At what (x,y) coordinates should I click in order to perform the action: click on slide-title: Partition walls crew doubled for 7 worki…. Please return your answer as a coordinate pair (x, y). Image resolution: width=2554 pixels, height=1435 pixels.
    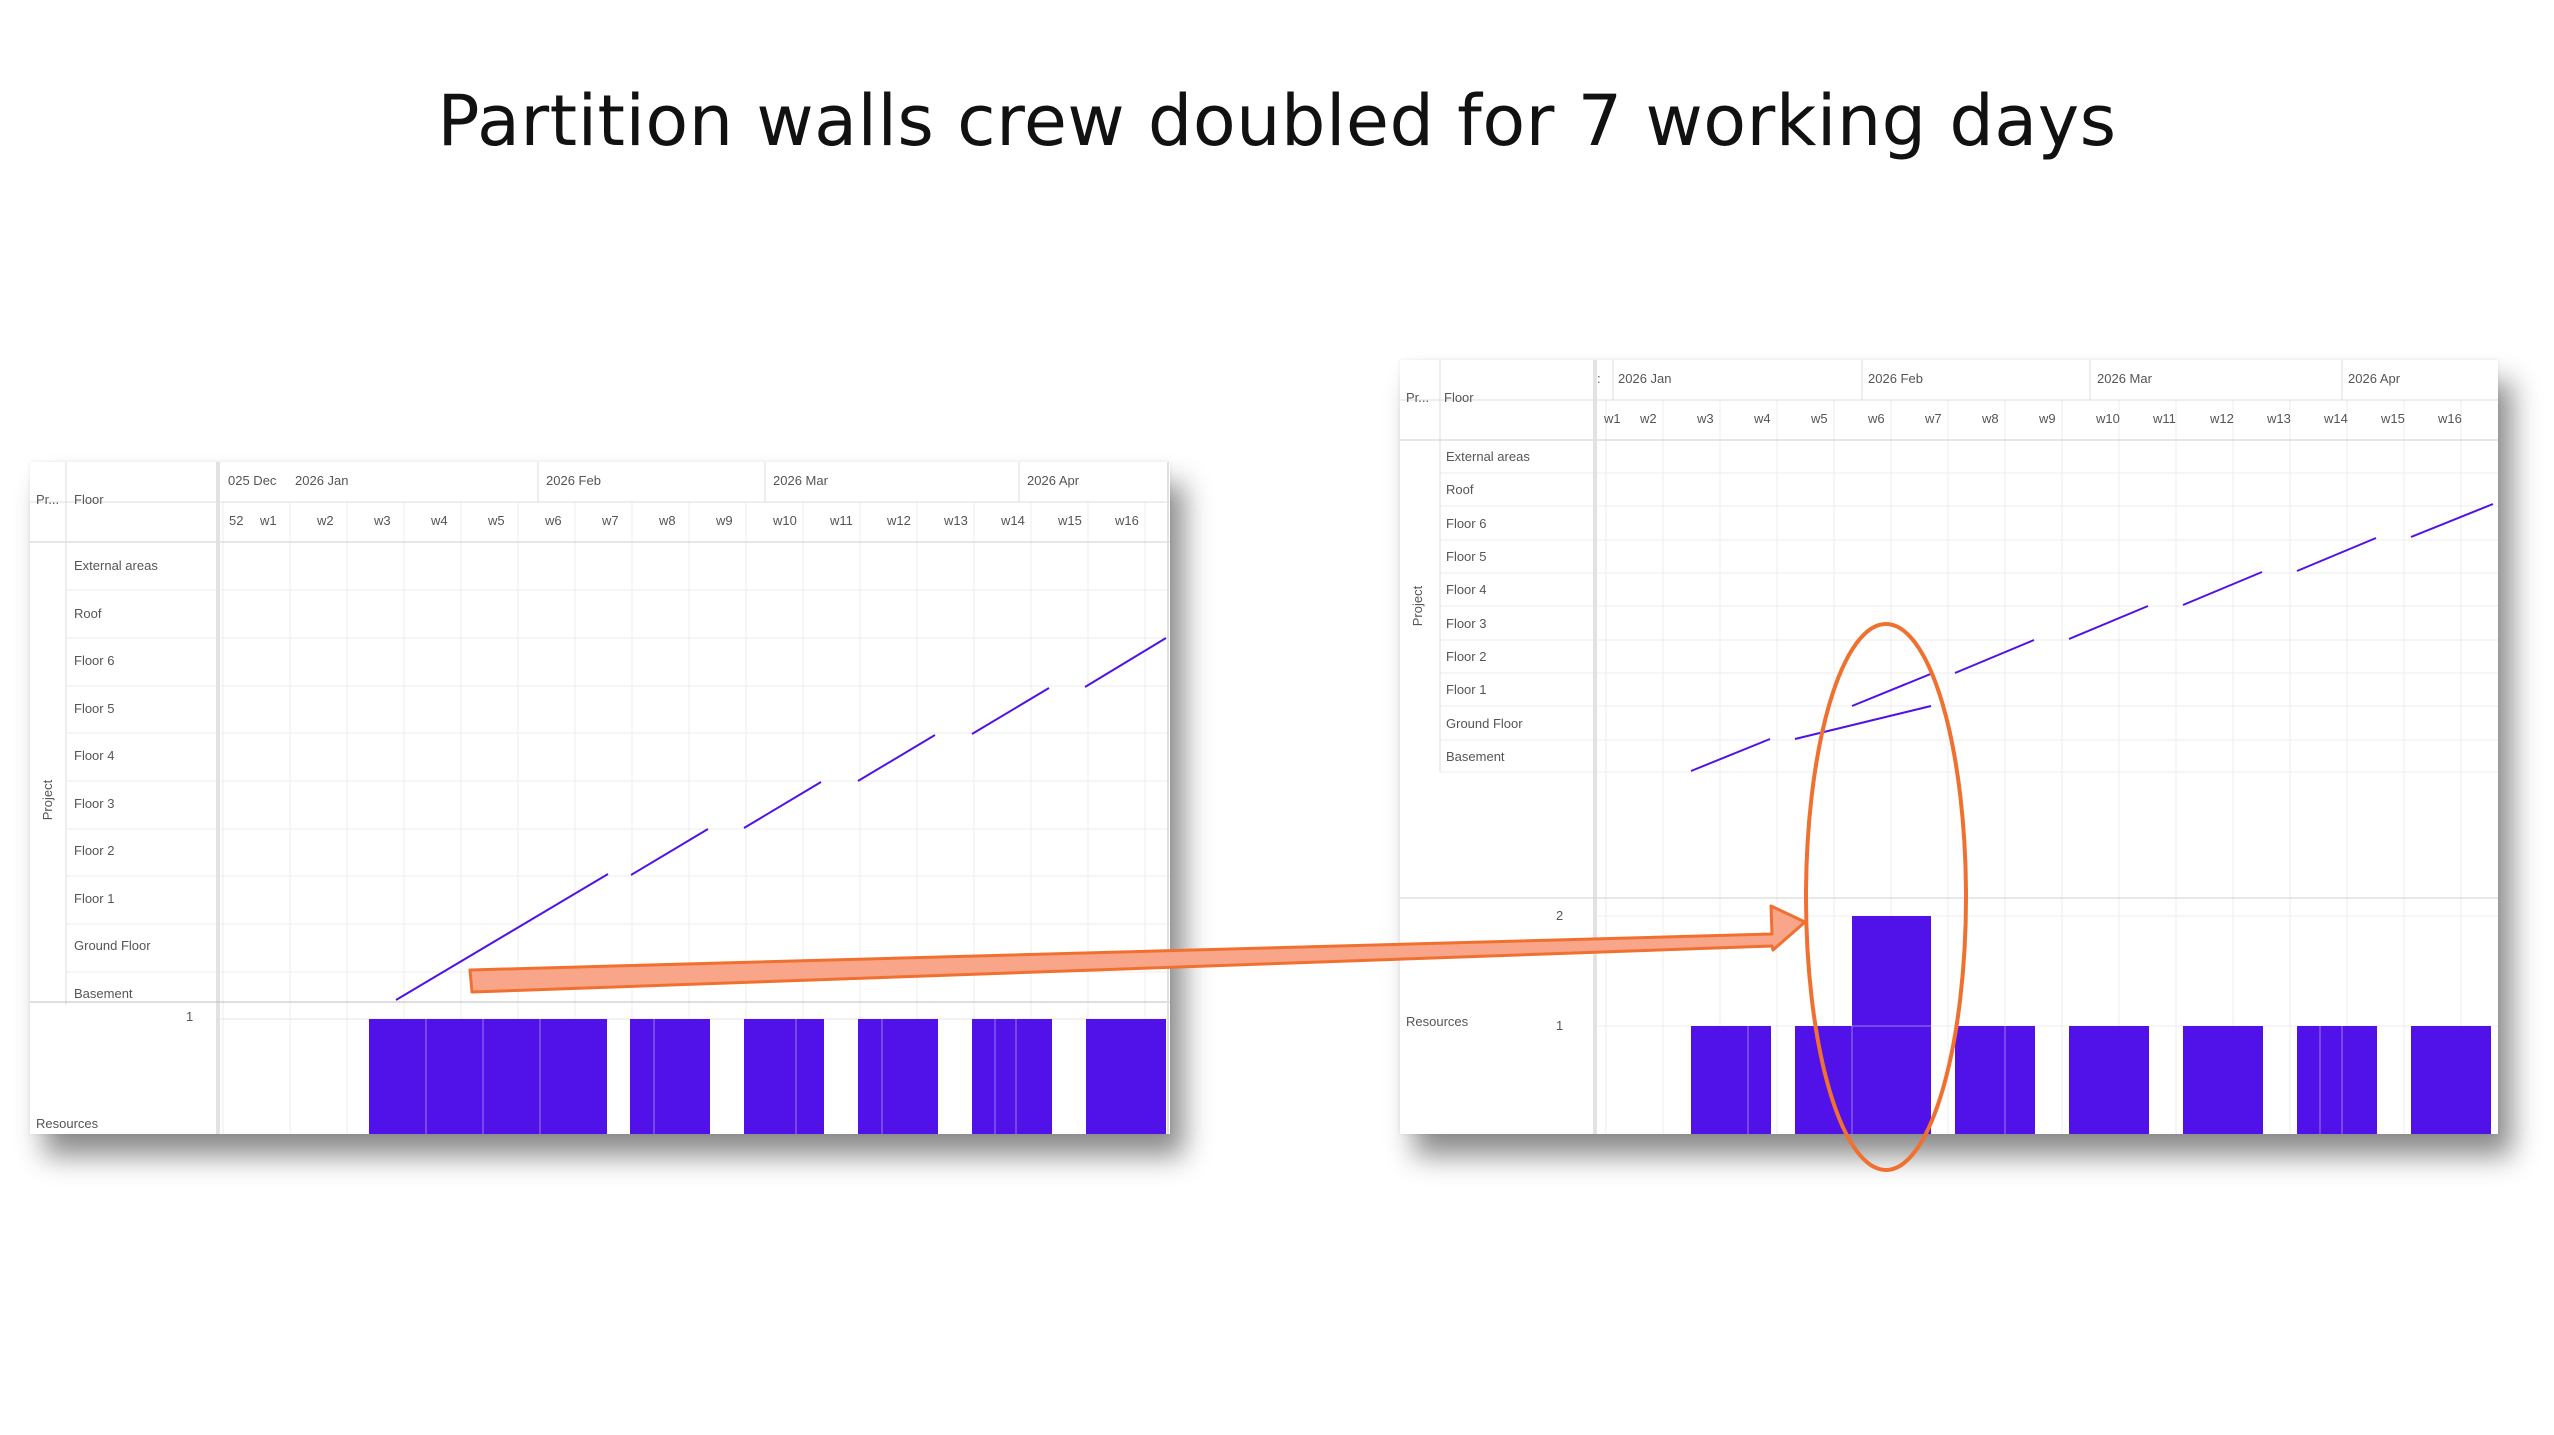
    Looking at the image, I should click on (1277, 121).